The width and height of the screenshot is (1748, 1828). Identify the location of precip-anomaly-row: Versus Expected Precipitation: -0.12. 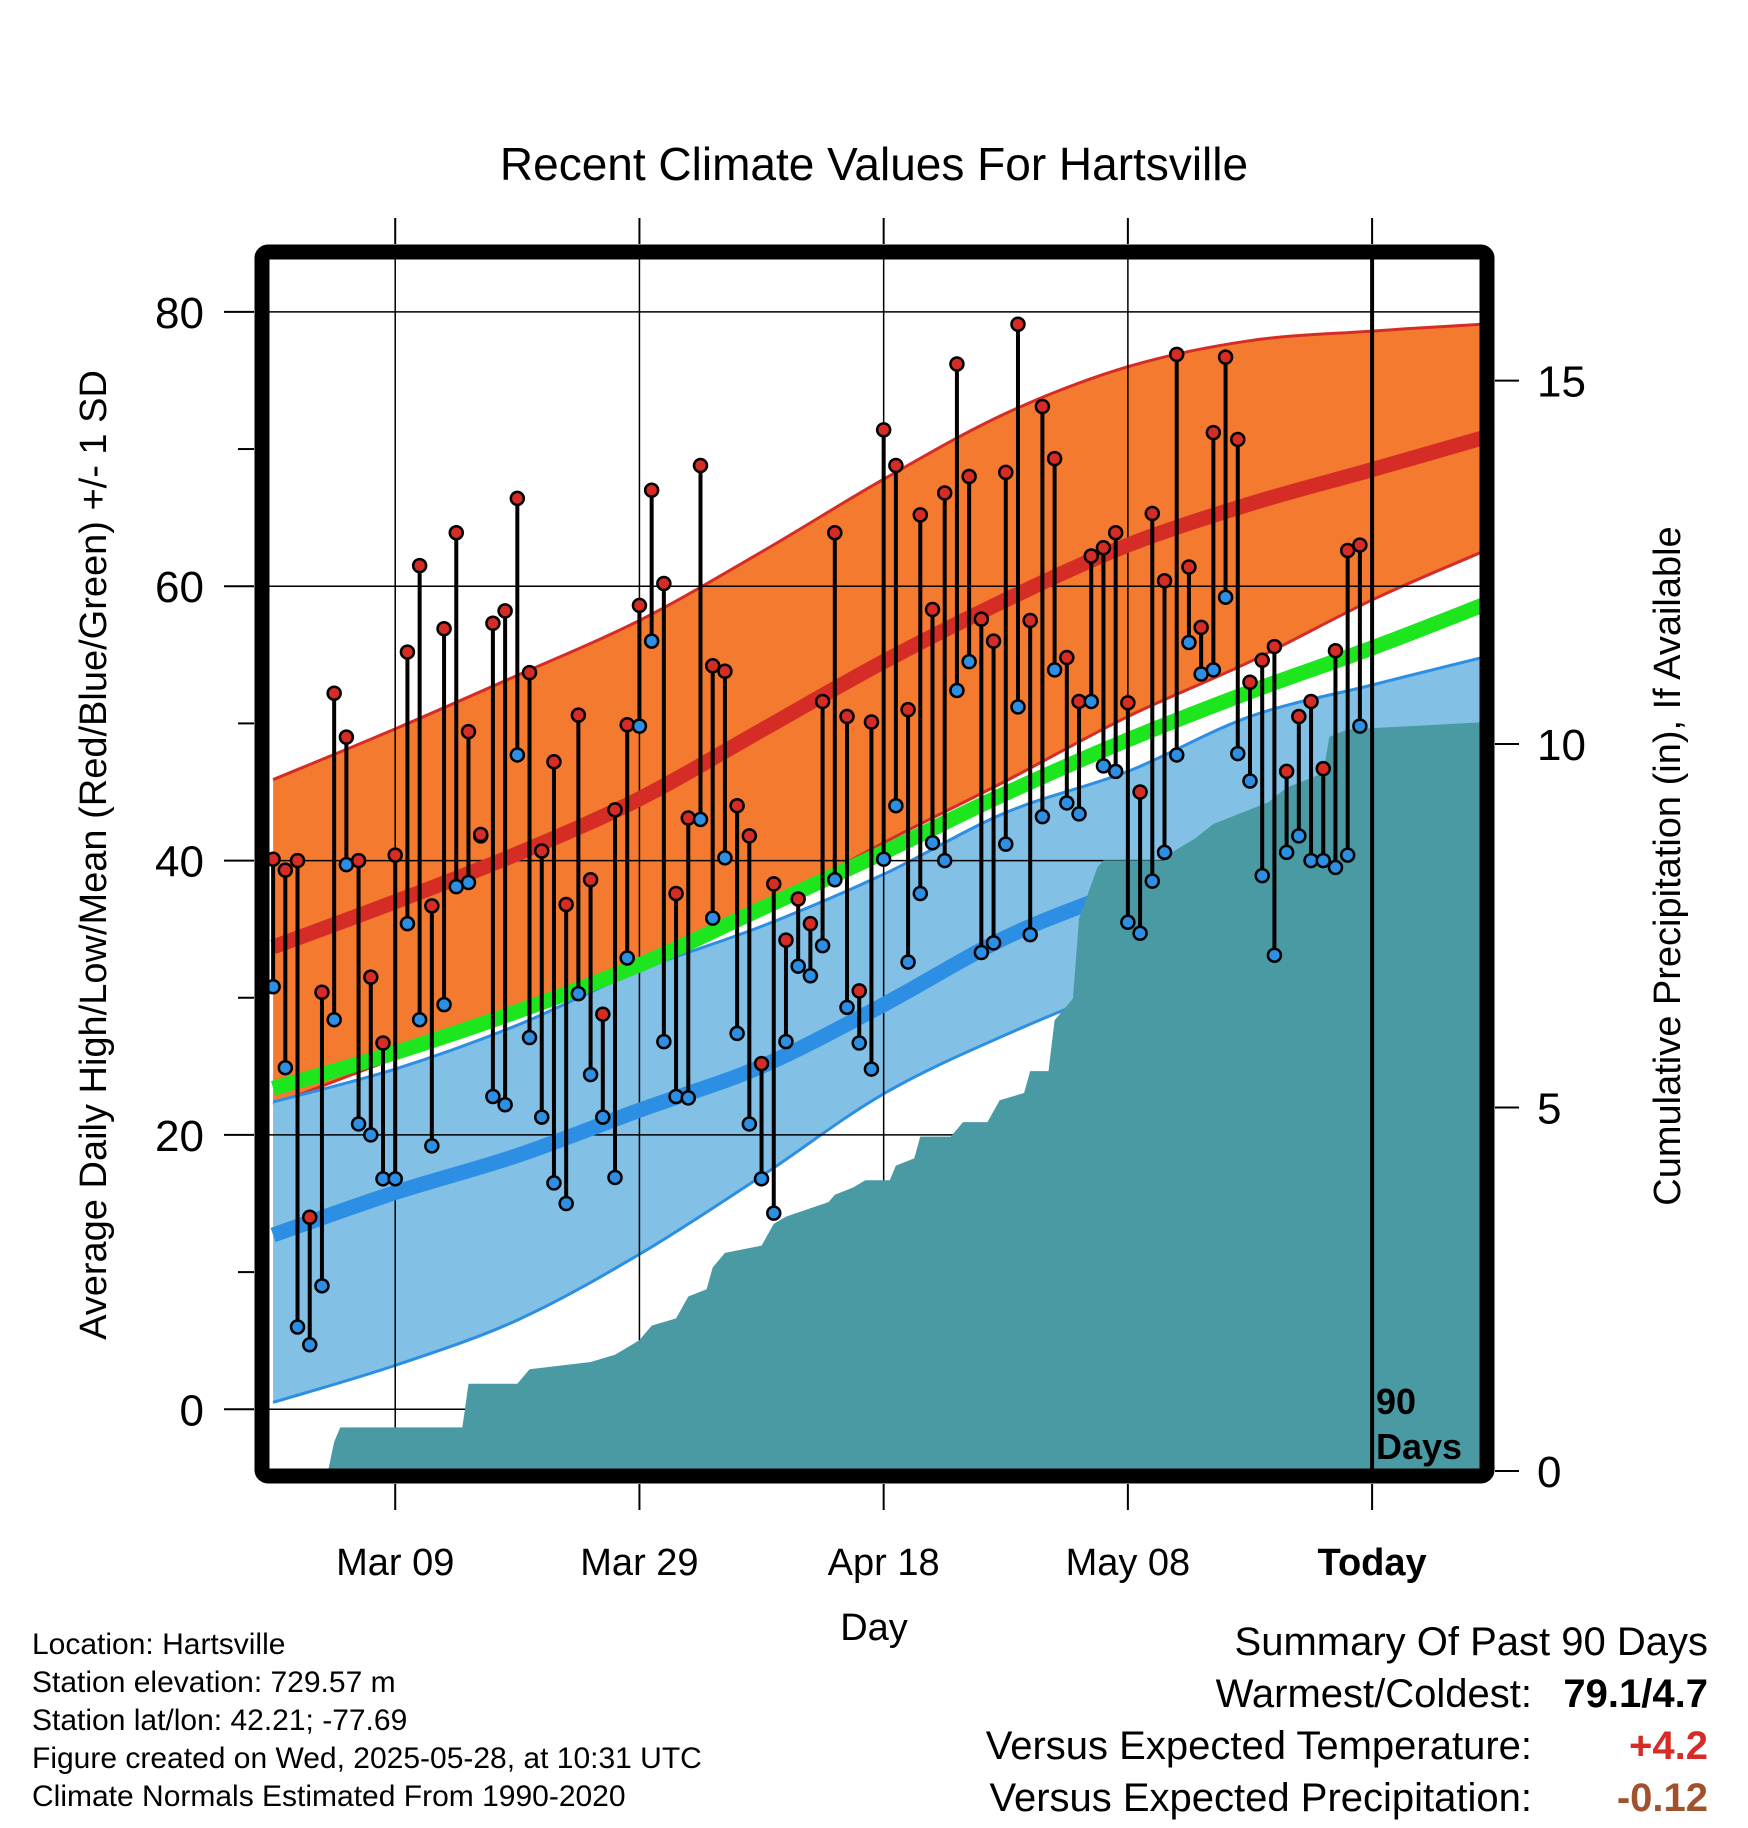
(1347, 1802).